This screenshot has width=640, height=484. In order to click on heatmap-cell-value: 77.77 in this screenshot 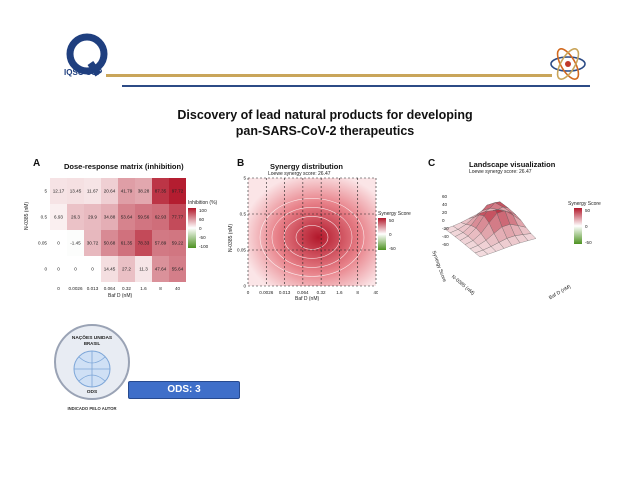, I will do `click(178, 217)`.